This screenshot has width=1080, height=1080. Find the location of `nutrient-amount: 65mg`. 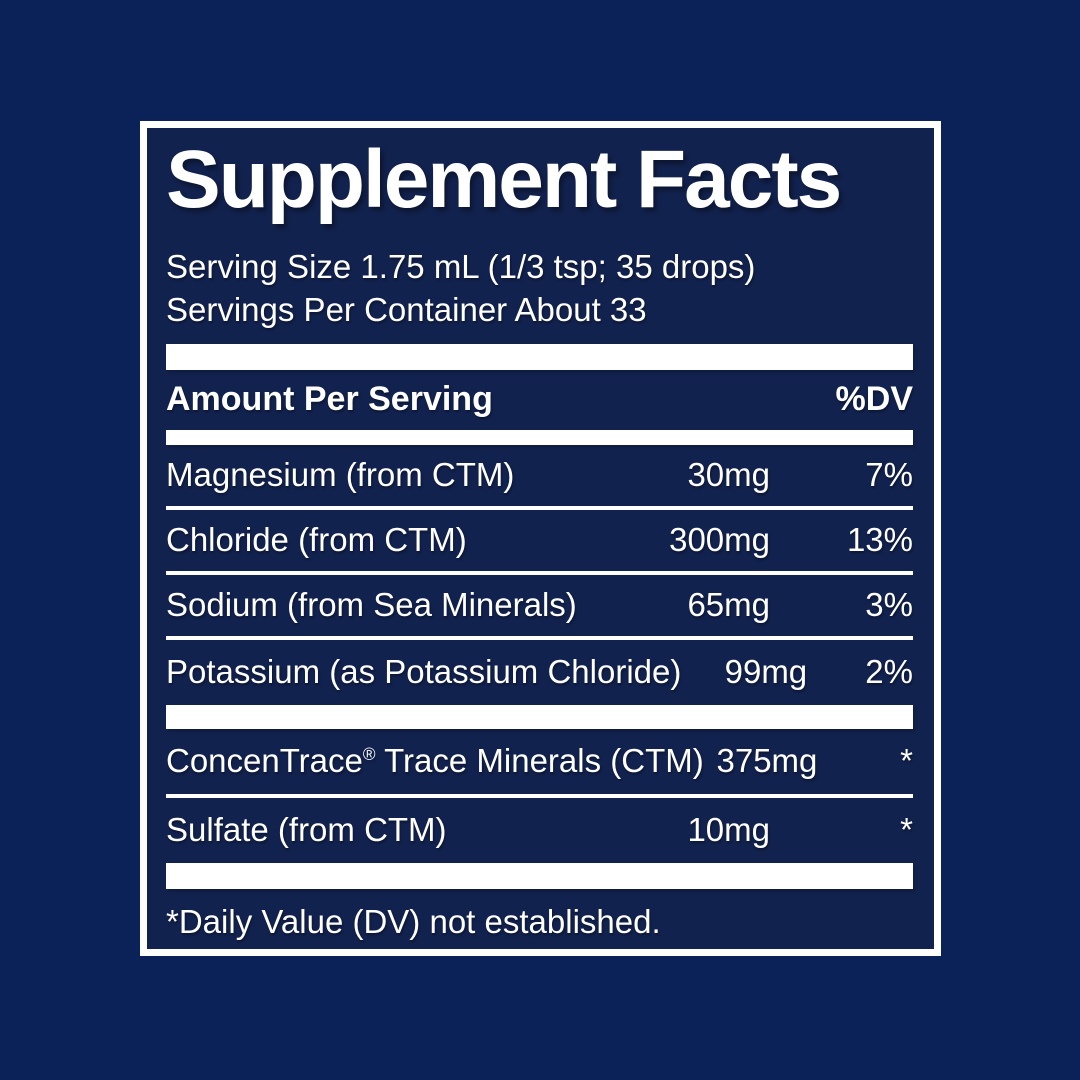

nutrient-amount: 65mg is located at coordinates (728, 605).